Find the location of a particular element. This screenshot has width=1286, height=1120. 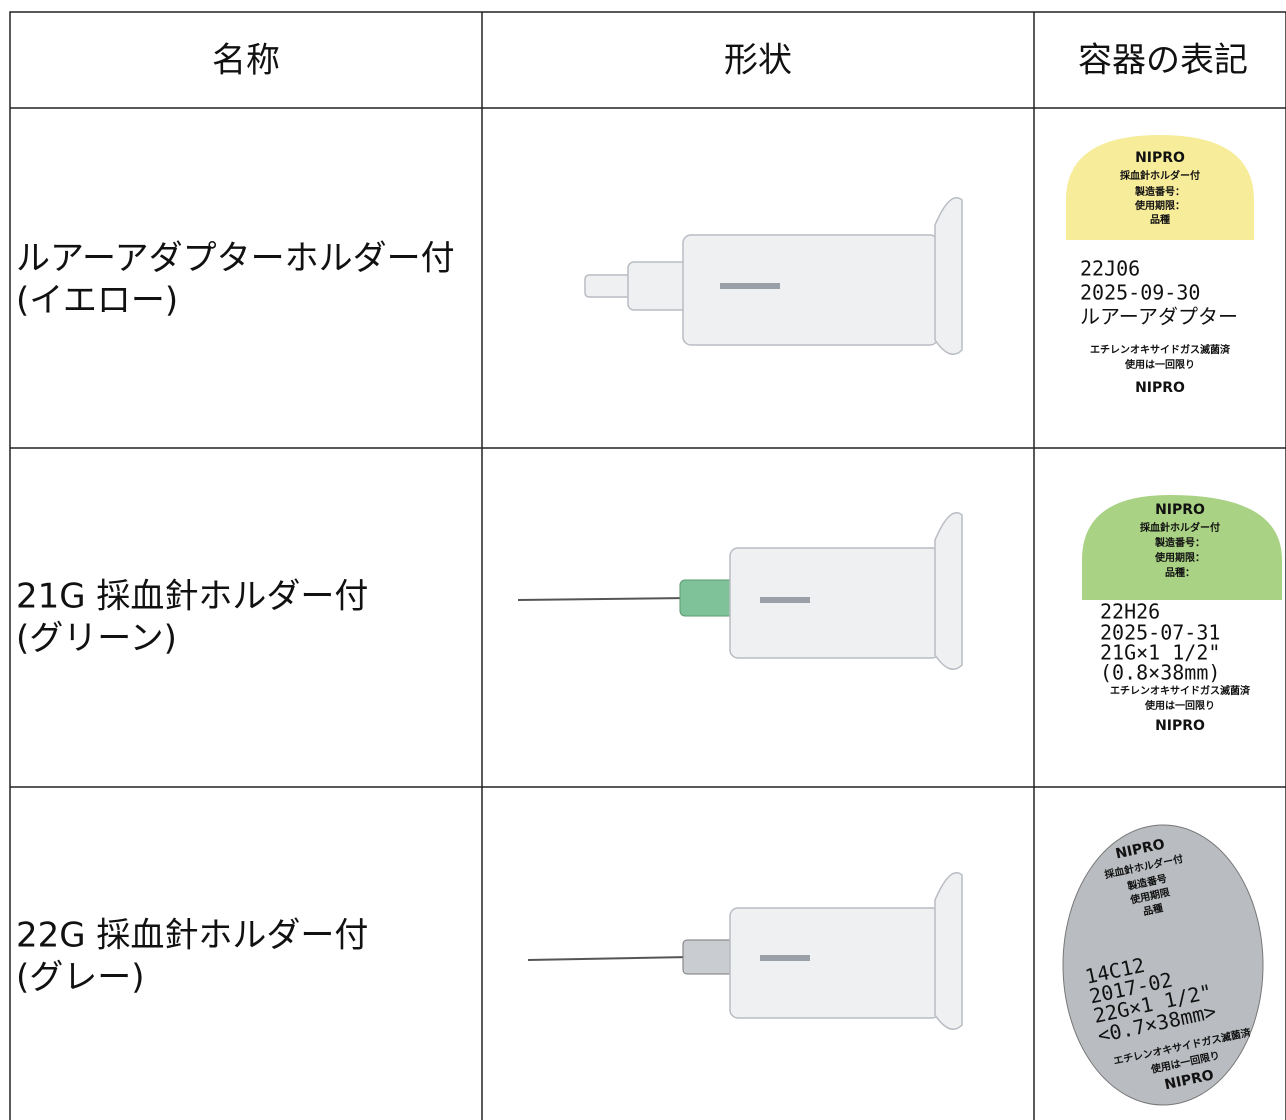

row-name: 21G 採血針ホルダー付 is located at coordinates (192, 597).